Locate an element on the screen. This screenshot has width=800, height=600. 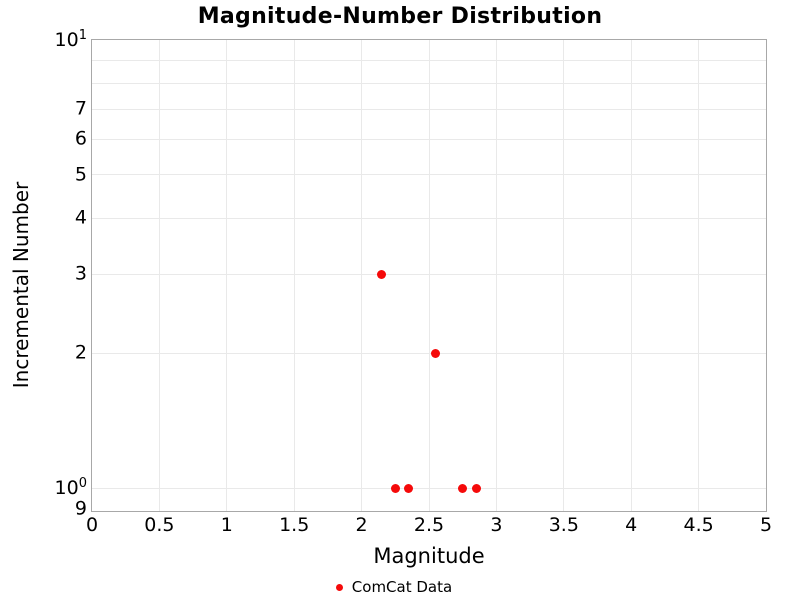
x-tick-label: 2.5 is located at coordinates (429, 525).